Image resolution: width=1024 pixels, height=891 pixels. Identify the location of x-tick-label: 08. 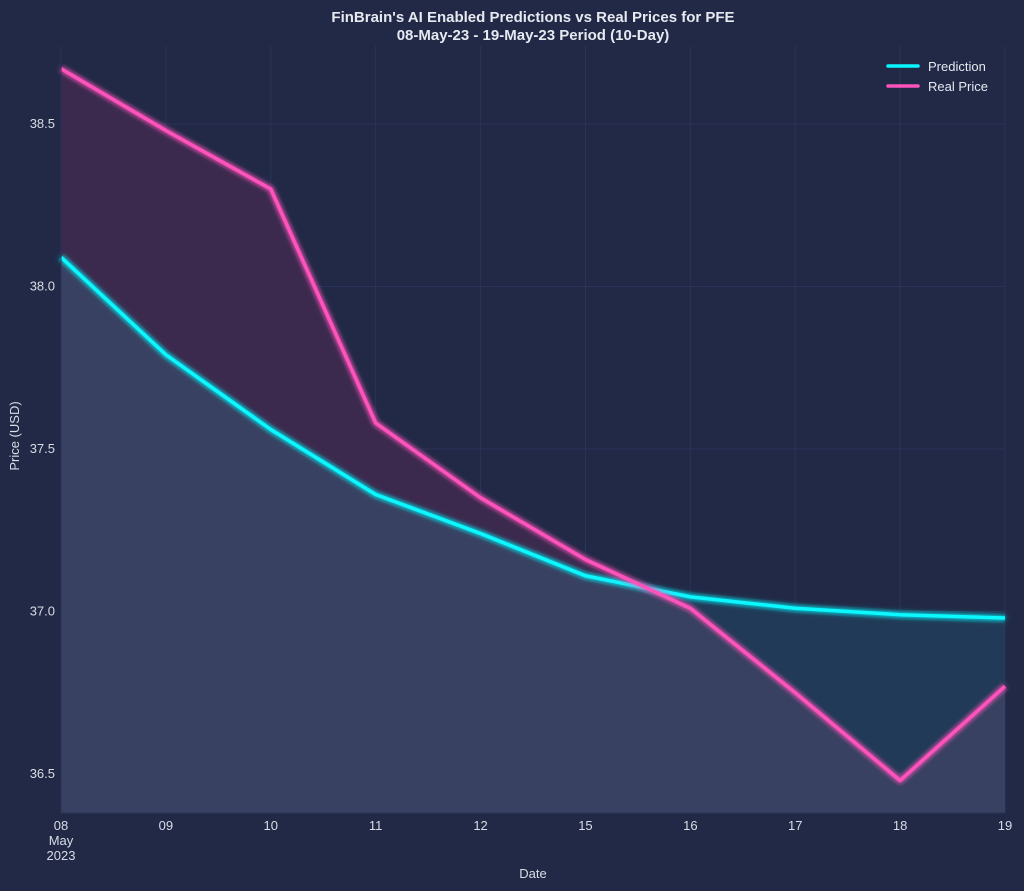
(61, 825).